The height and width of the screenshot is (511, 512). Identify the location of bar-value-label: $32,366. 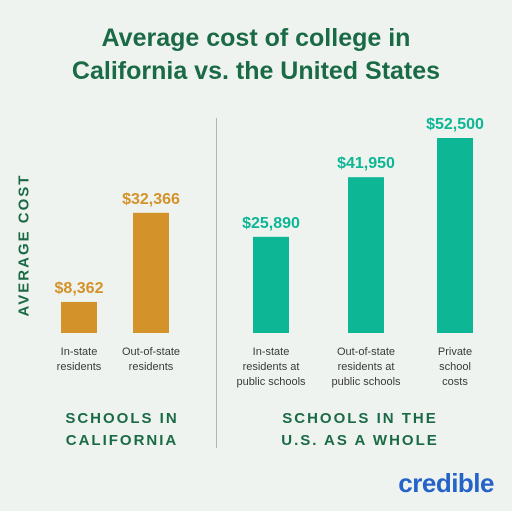
(151, 199).